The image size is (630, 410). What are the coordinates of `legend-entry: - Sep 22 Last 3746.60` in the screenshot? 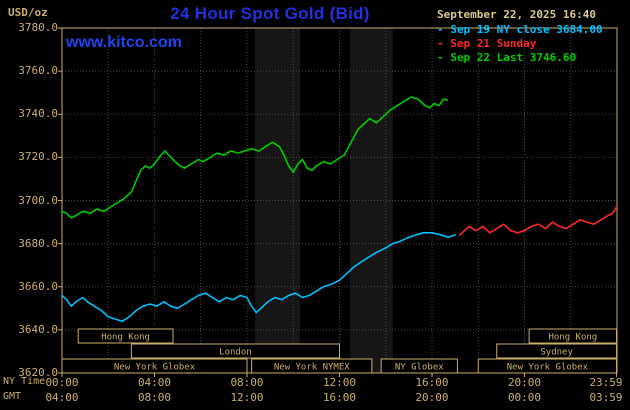 It's located at (507, 57).